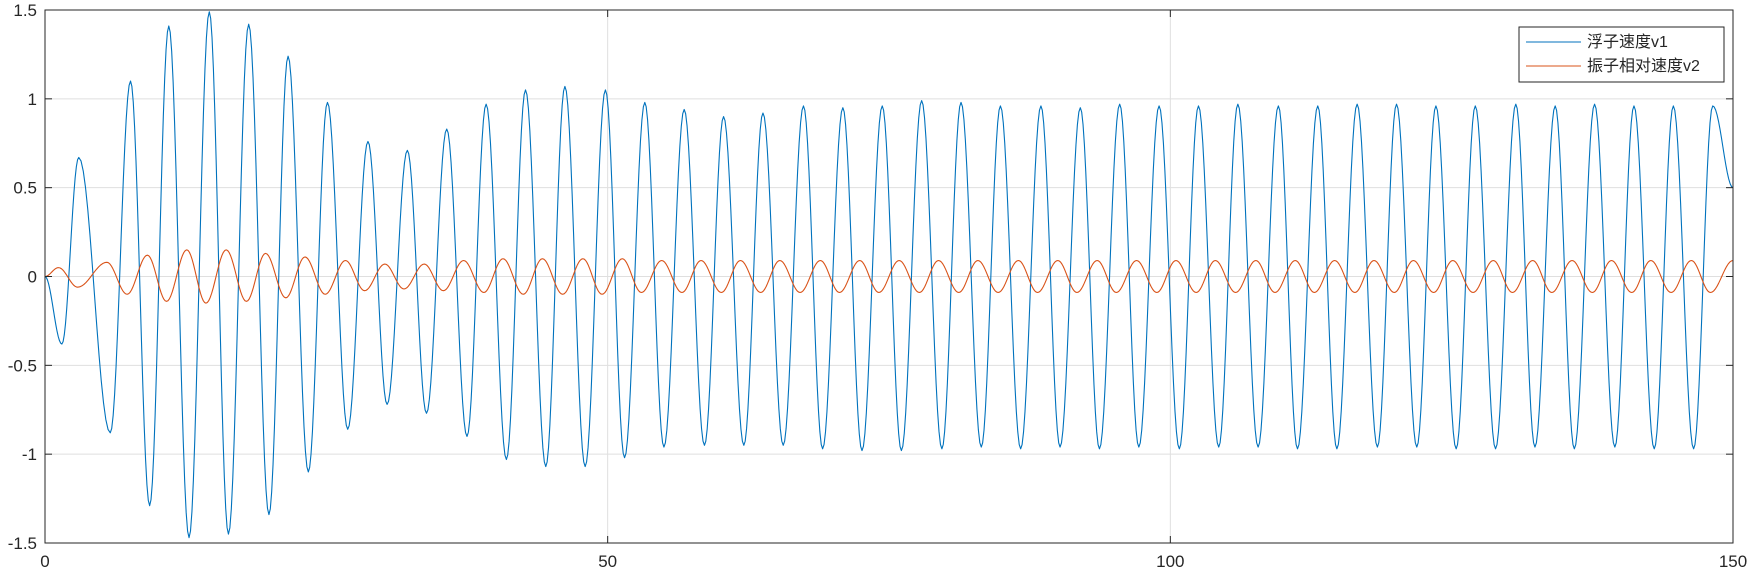  I want to click on legend-label-v1: 浮子速度v1, so click(1627, 42).